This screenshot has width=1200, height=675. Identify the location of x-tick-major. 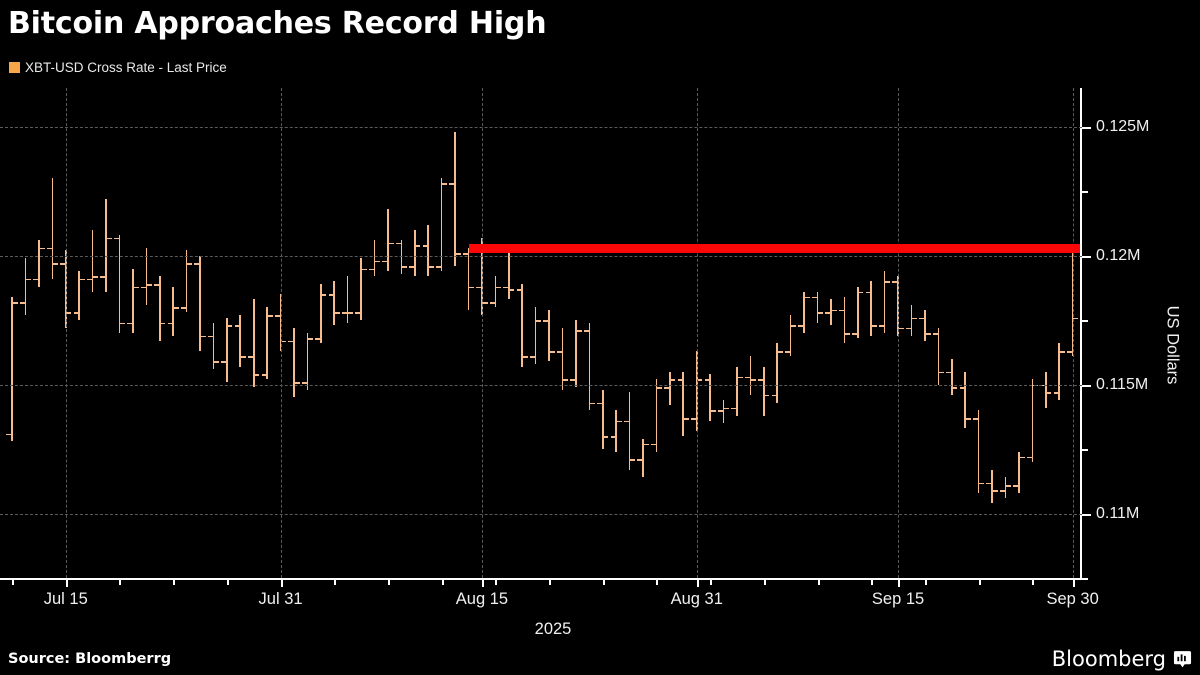
(482, 583).